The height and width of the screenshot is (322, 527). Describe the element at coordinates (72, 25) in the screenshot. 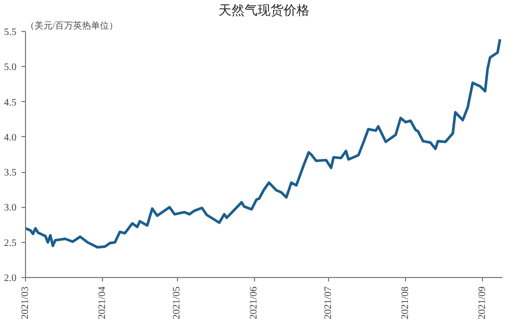

I see `y-axis-title: （美元/百万英热单位）` at that location.